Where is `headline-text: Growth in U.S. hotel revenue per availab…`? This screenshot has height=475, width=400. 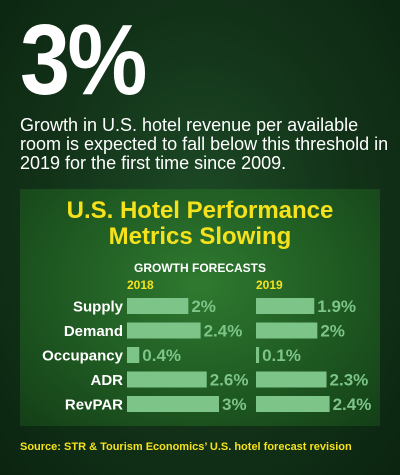 headline-text: Growth in U.S. hotel revenue per availab… is located at coordinates (204, 144).